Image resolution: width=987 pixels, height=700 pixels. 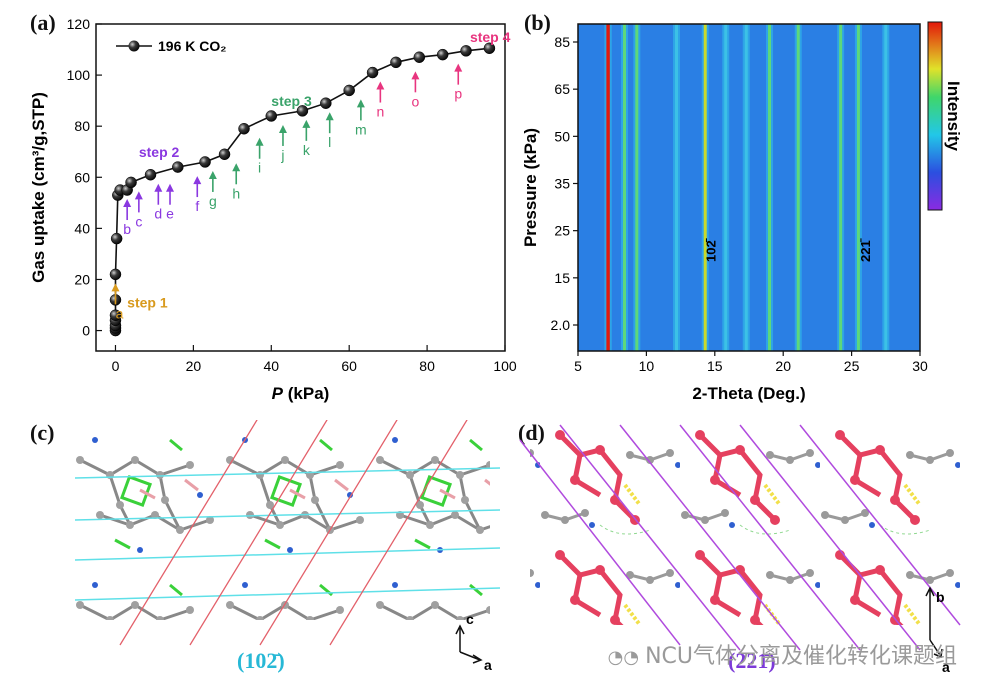 I want to click on point-label-p: p, so click(x=458, y=94).